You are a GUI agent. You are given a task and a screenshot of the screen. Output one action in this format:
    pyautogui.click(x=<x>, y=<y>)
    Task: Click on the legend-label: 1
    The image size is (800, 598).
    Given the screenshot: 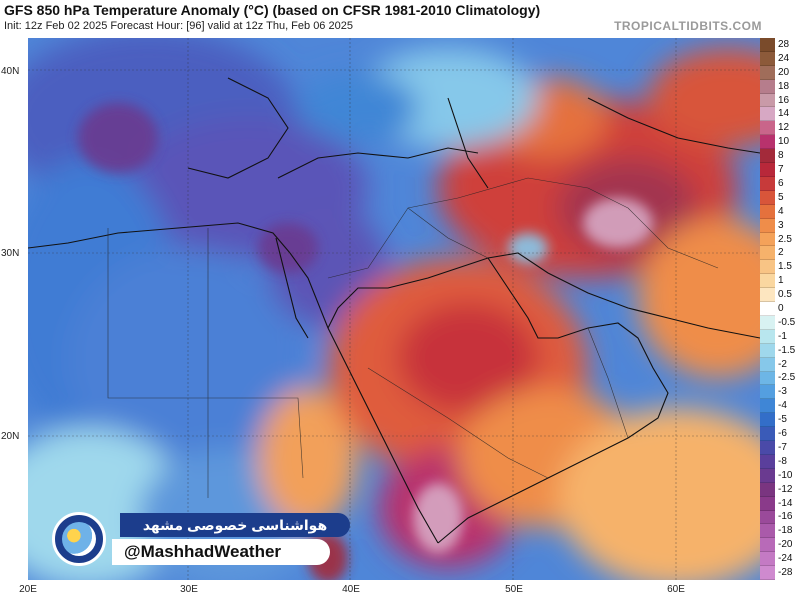 What is the action you would take?
    pyautogui.click(x=781, y=281)
    